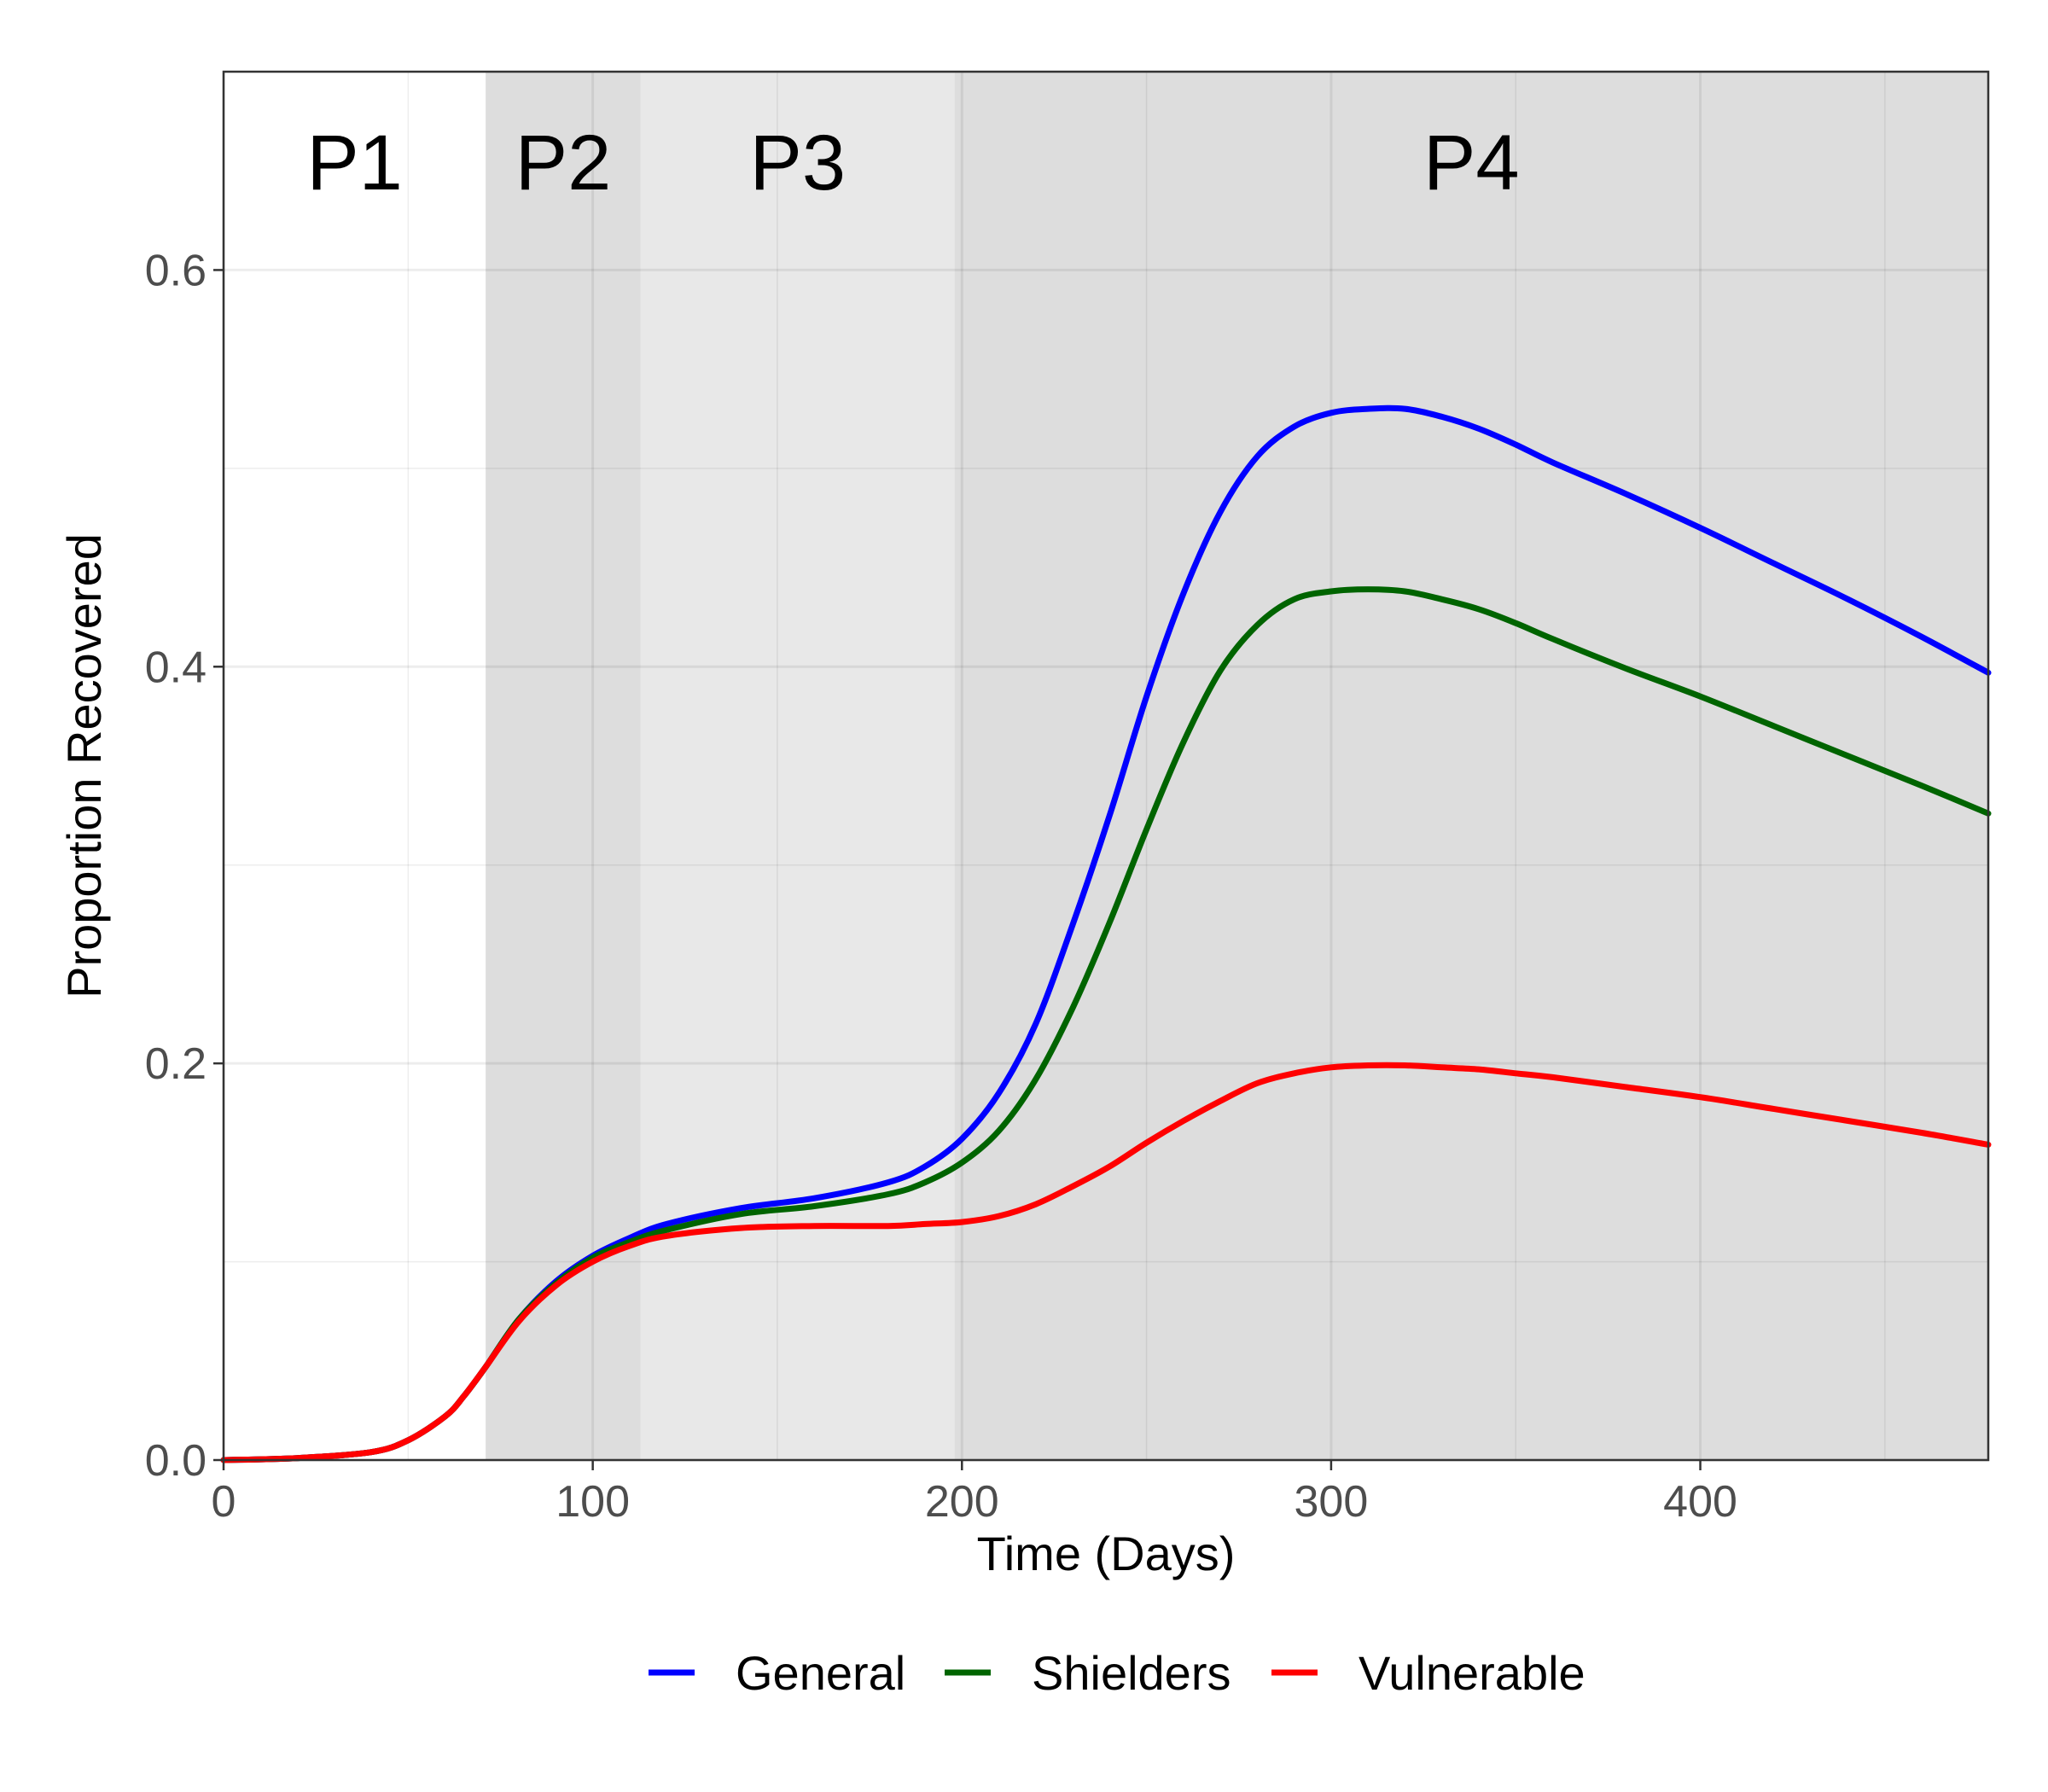 The image size is (2048, 1792). Describe the element at coordinates (1472, 1673) in the screenshot. I see `legend-label-vulnerable: Vulnerable` at that location.